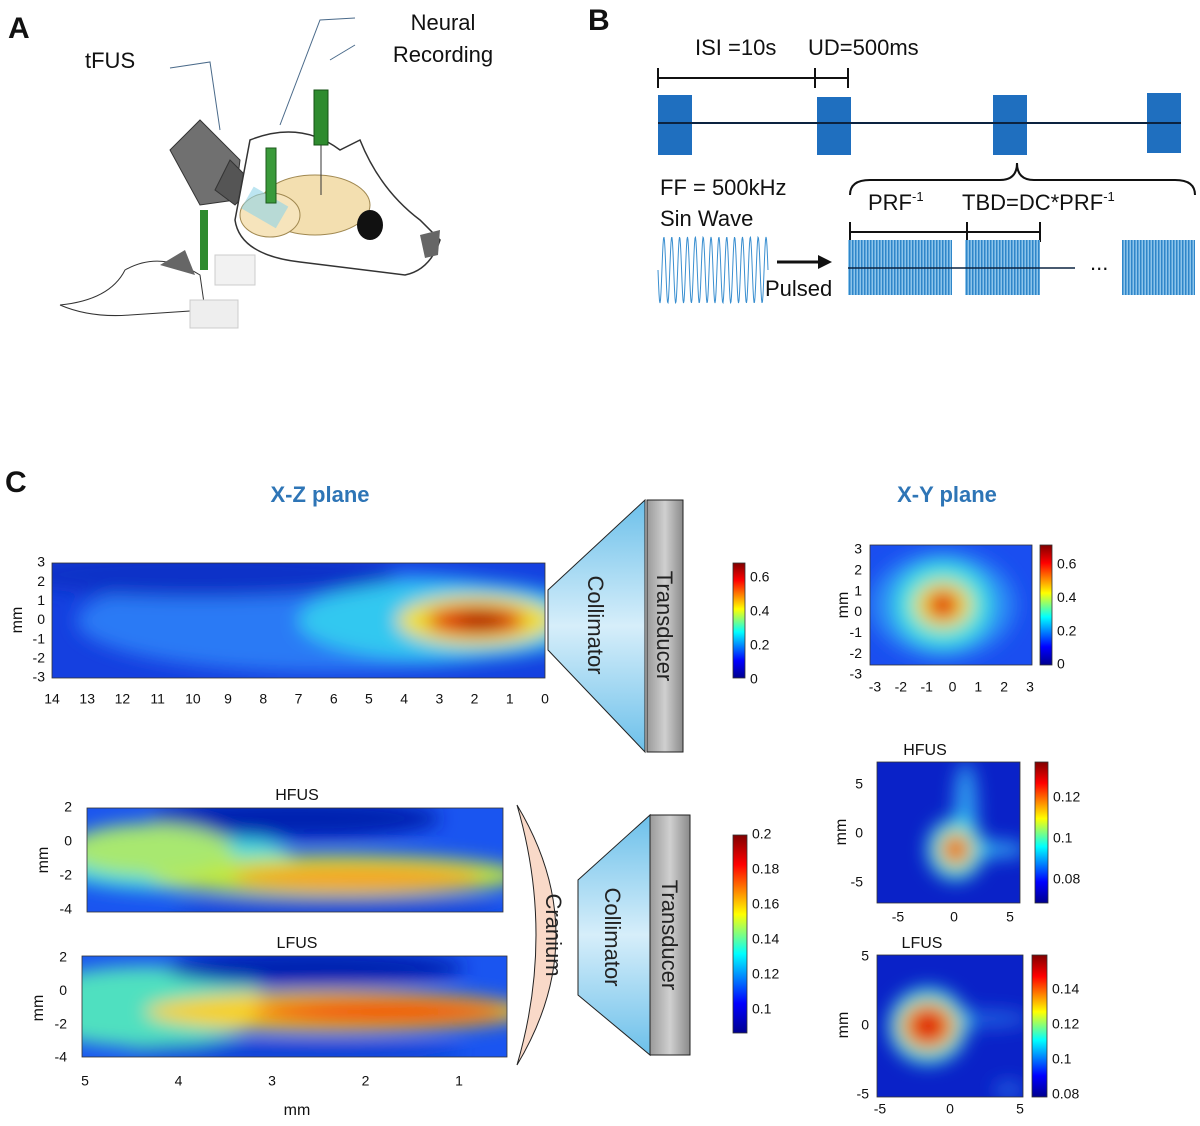  Describe the element at coordinates (798, 288) in the screenshot. I see `pulsed-label: Pulsed` at that location.